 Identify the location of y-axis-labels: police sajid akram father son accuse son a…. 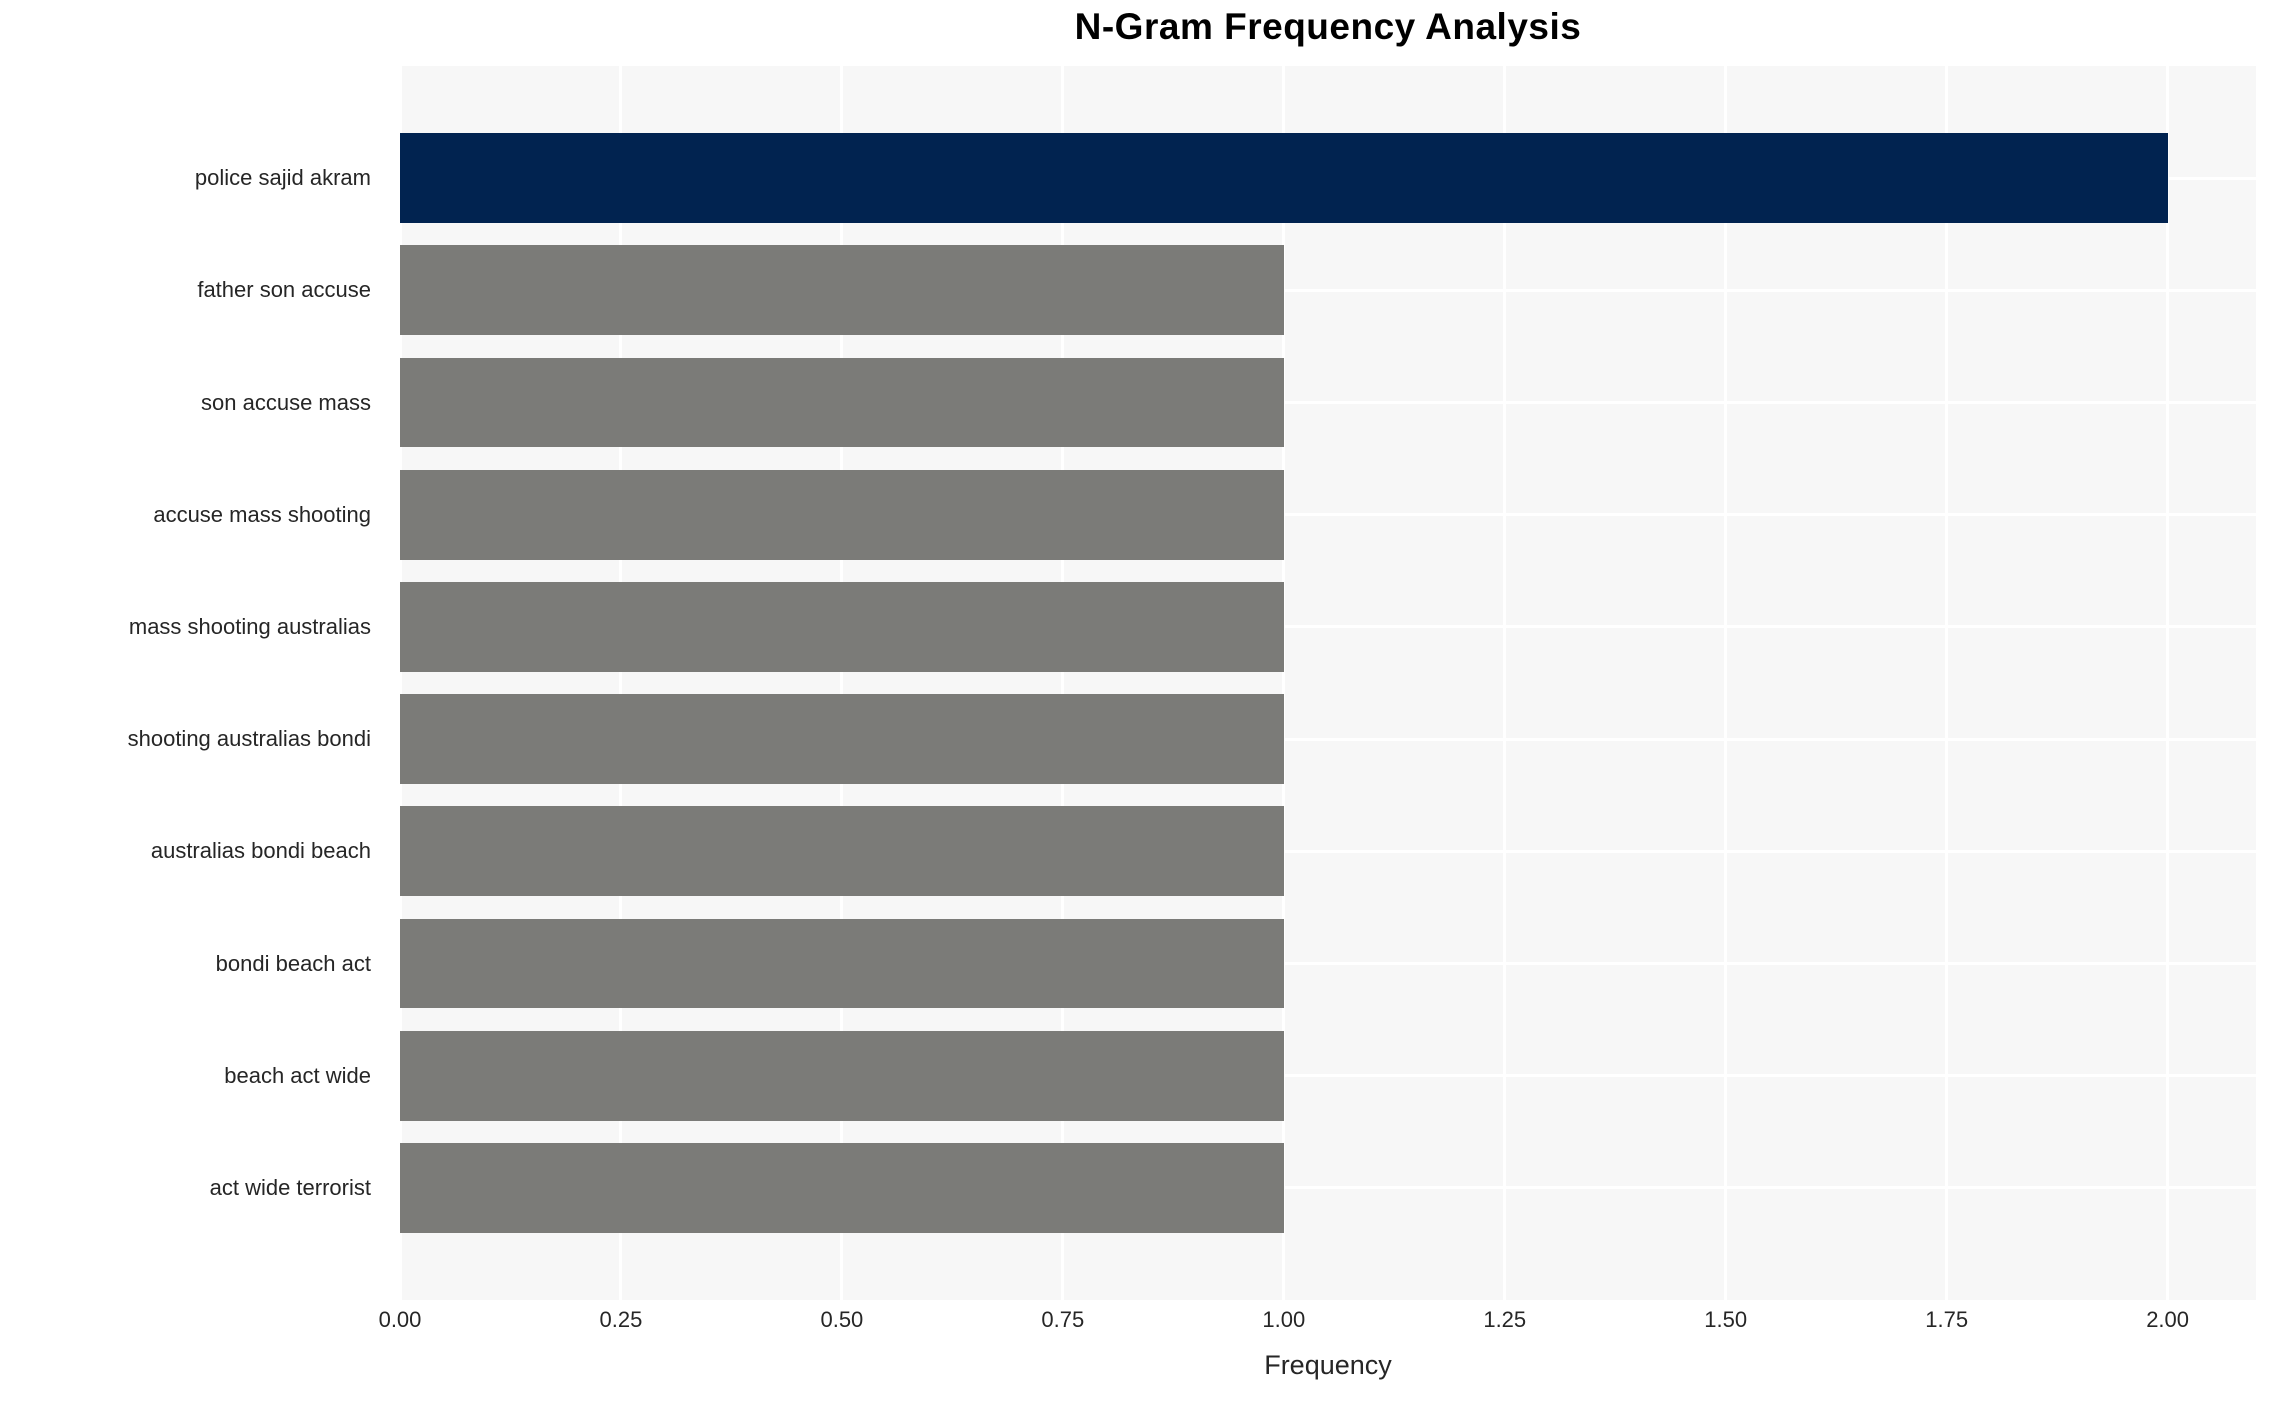
(192, 683).